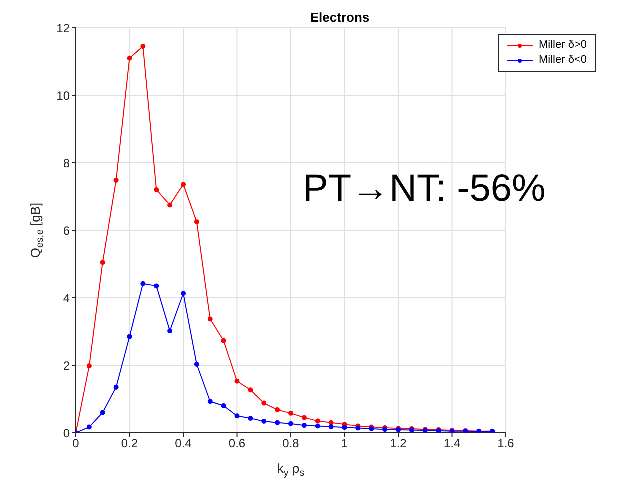 This screenshot has width=625, height=497. I want to click on x-tick-label: 1, so click(344, 443).